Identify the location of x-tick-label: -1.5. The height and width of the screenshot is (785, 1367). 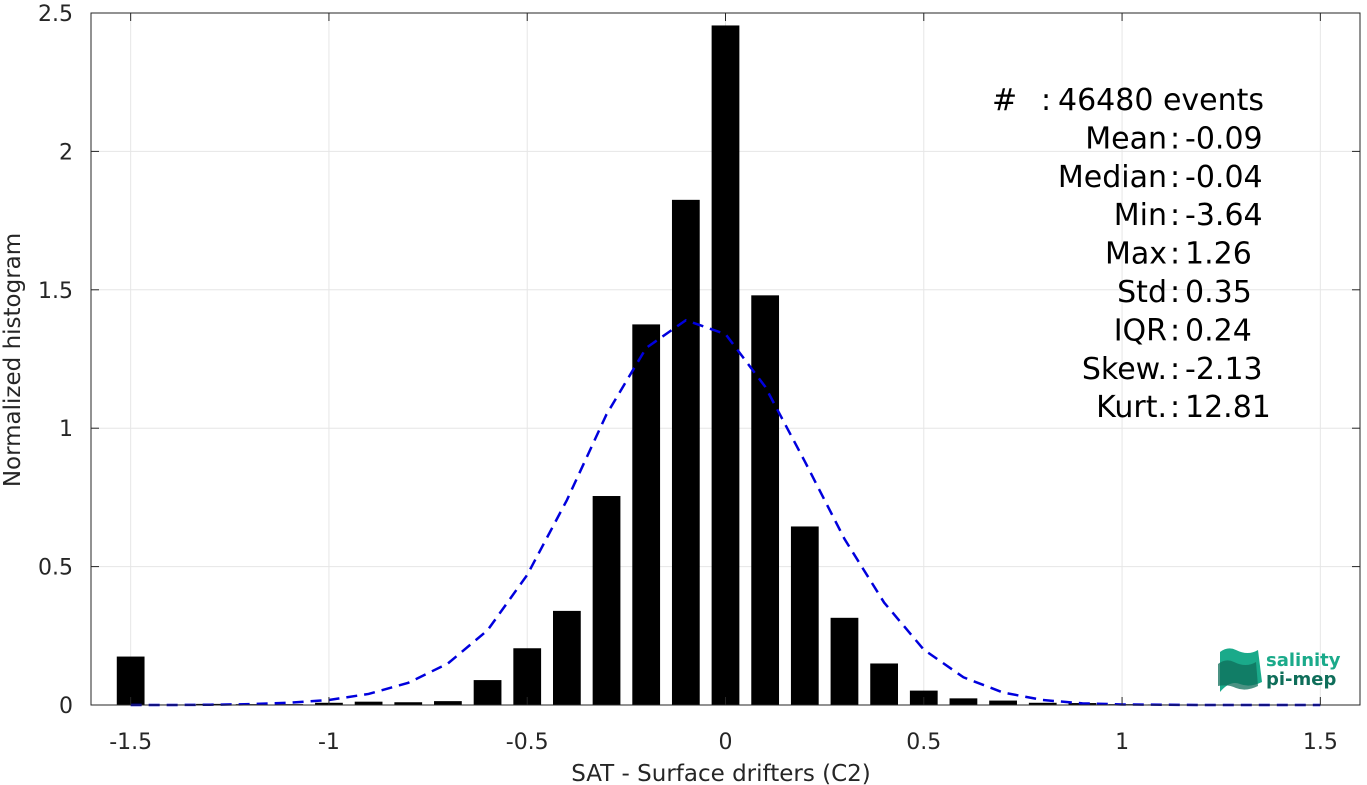
(130, 742).